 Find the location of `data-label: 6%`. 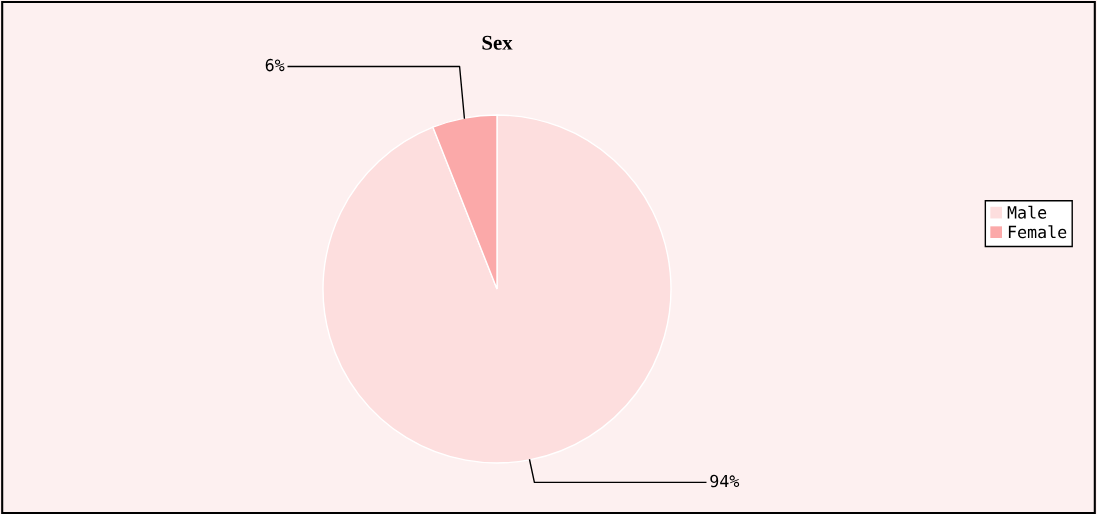

data-label: 6% is located at coordinates (275, 65).